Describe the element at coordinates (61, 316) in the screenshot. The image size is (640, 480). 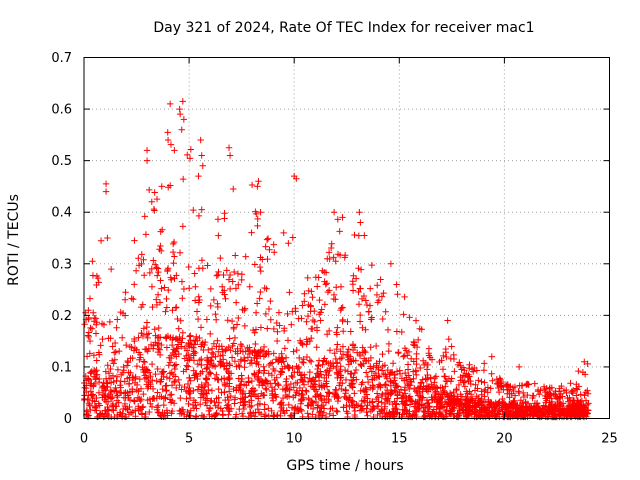
I see `y-tick-label: 0.2` at that location.